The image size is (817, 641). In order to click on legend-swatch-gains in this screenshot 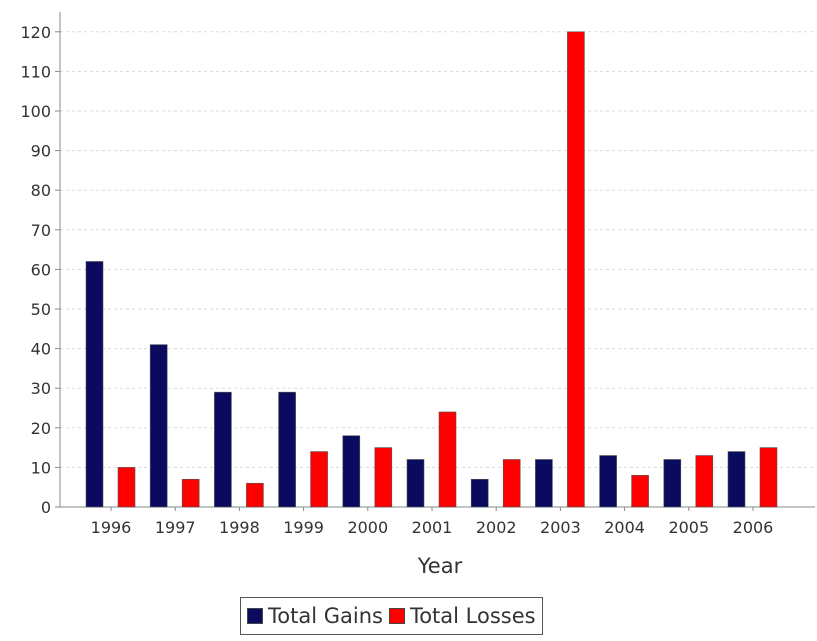, I will do `click(255, 616)`.